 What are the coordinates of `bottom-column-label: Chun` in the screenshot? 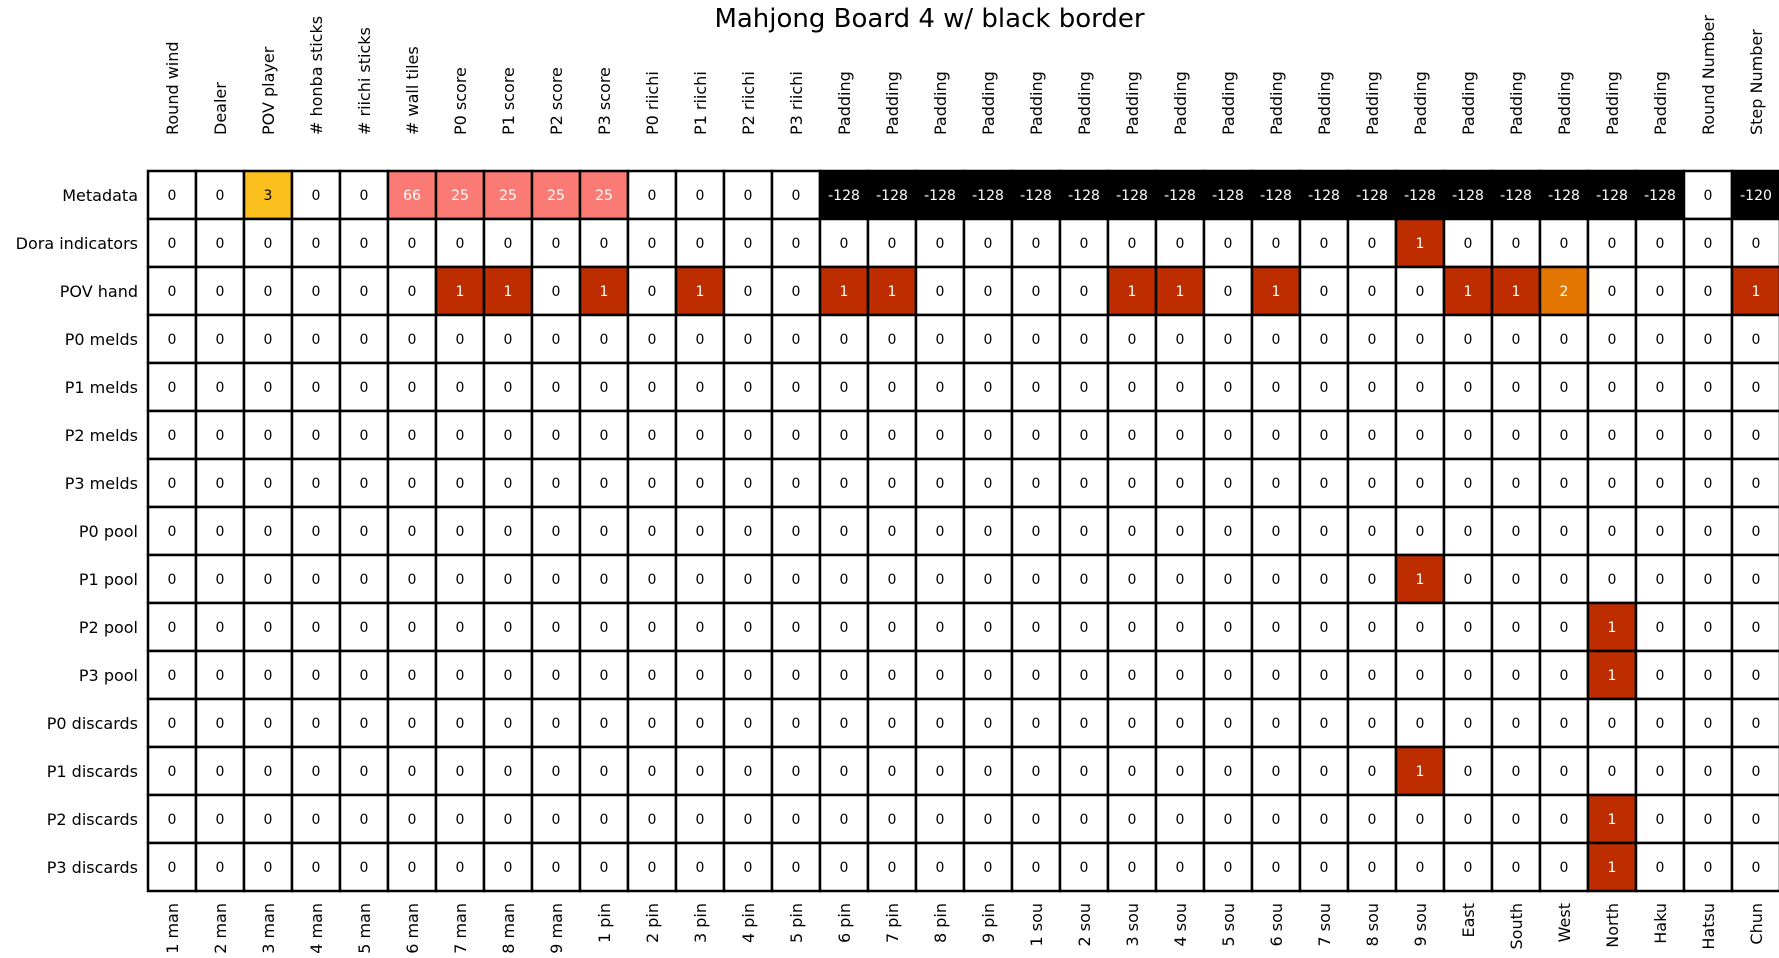 It's located at (1756, 924).